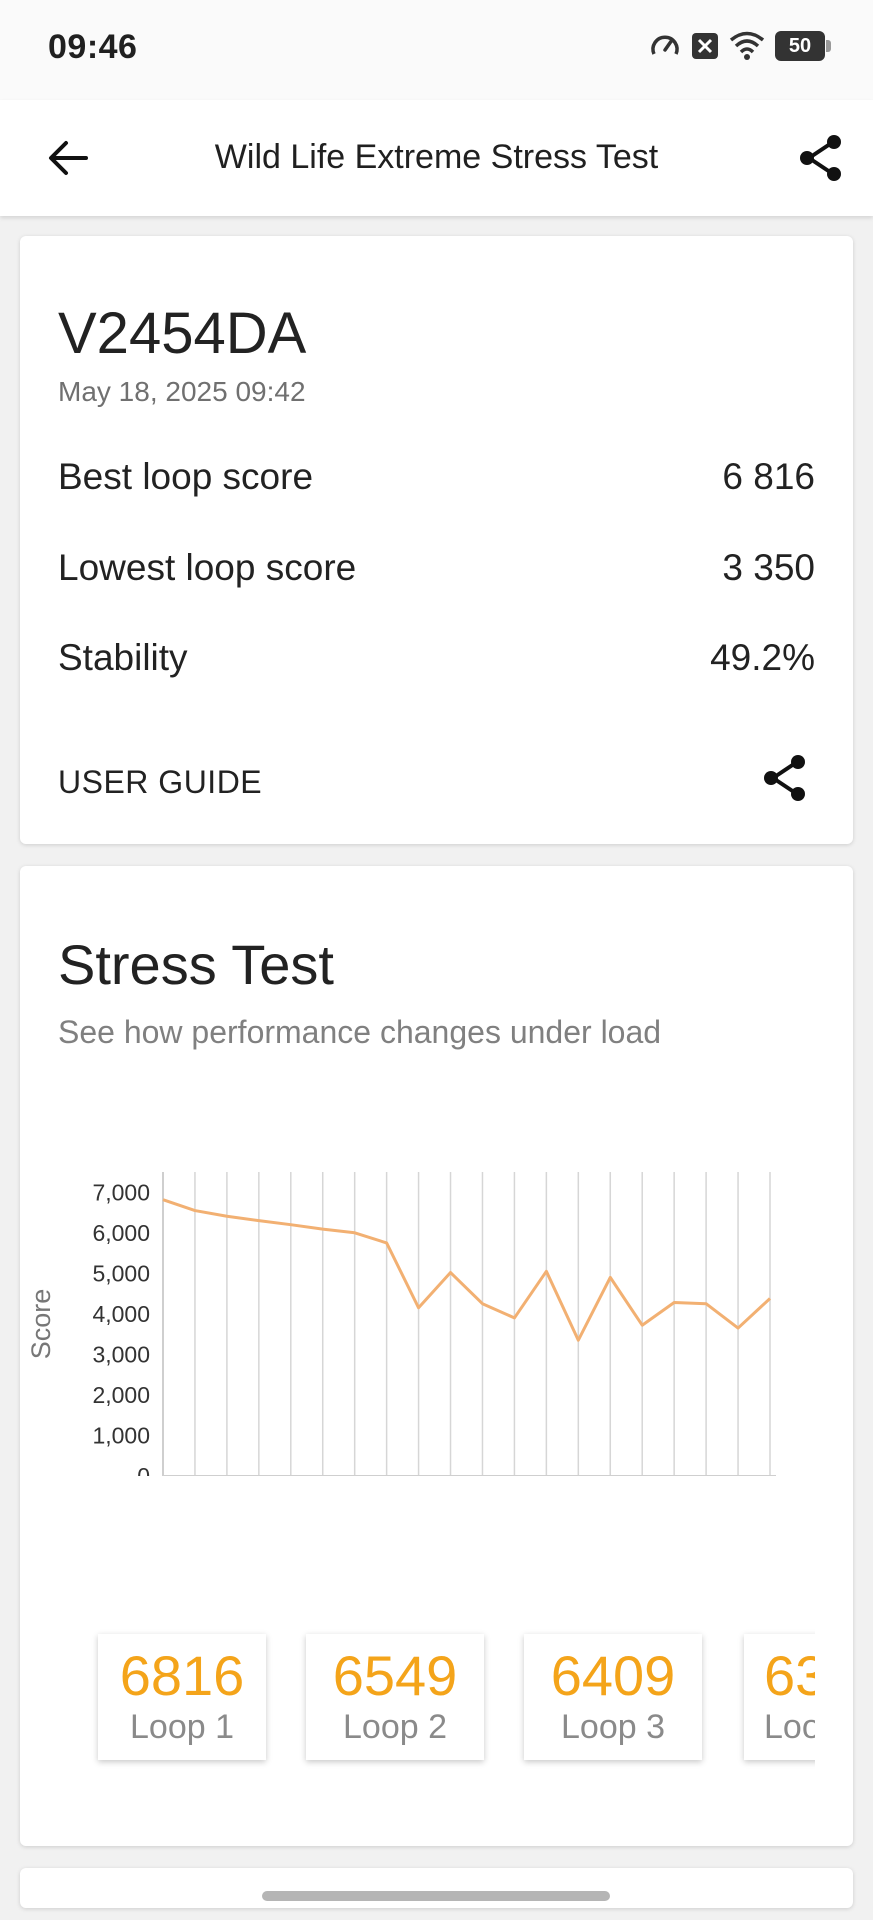 The width and height of the screenshot is (873, 1920). I want to click on share-result-button, so click(785, 778).